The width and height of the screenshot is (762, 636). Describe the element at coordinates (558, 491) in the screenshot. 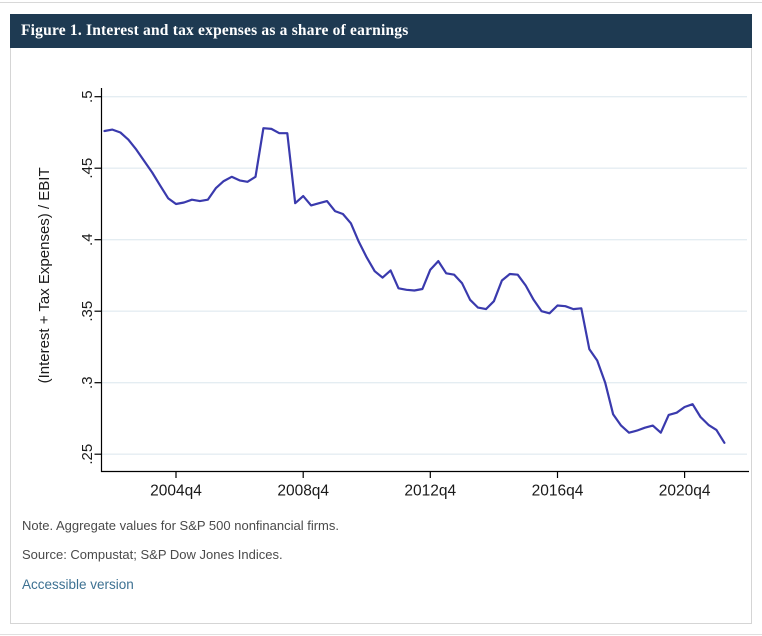

I see `x-tick-label: 2016q4` at that location.